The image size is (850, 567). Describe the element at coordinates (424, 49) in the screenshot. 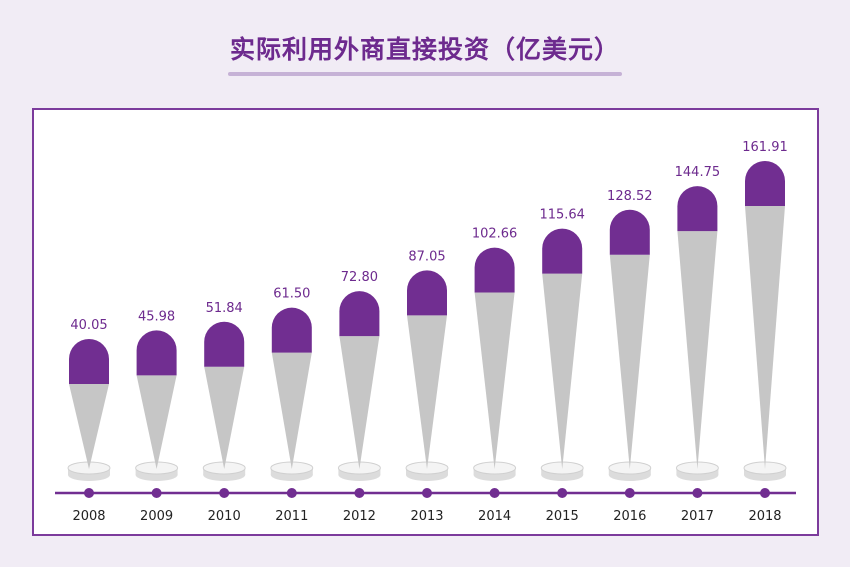

I see `chart-title: 实际利用外商直接投资（亿美元）` at that location.